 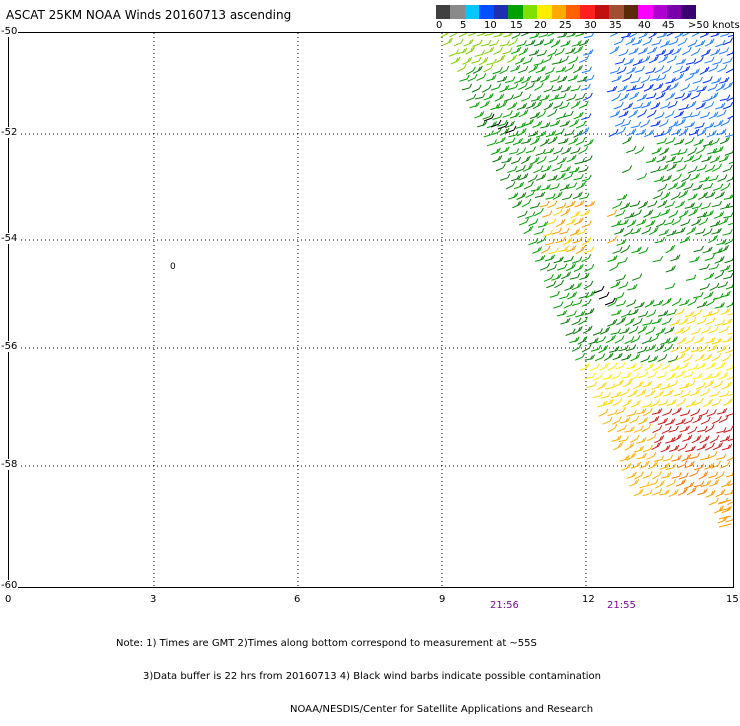 What do you see at coordinates (504, 605) in the screenshot?
I see `pass-time-label: 21:56` at bounding box center [504, 605].